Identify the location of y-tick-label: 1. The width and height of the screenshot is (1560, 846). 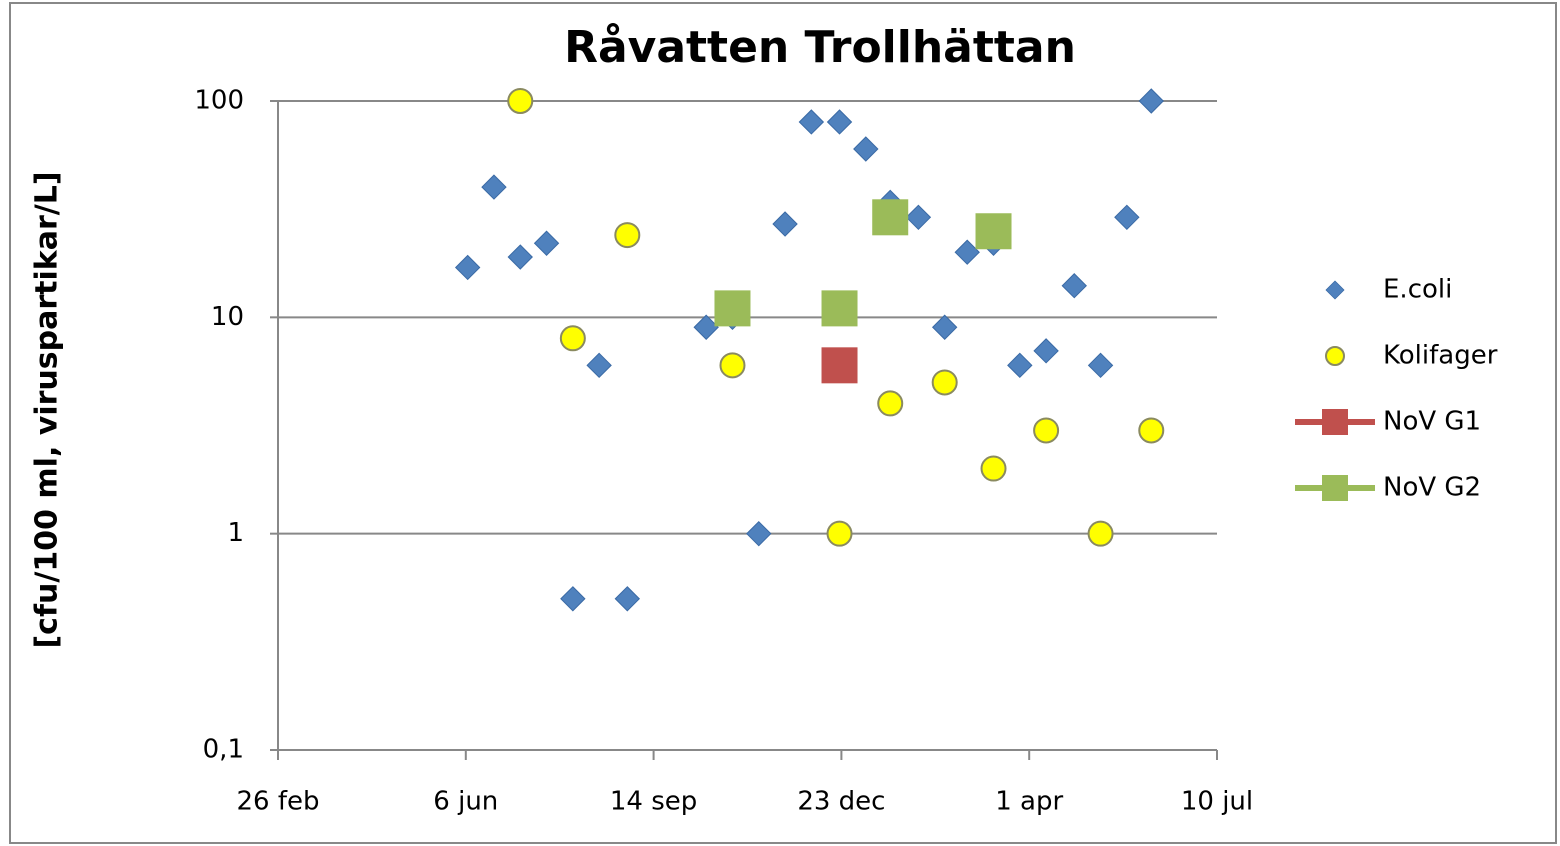
(235, 533).